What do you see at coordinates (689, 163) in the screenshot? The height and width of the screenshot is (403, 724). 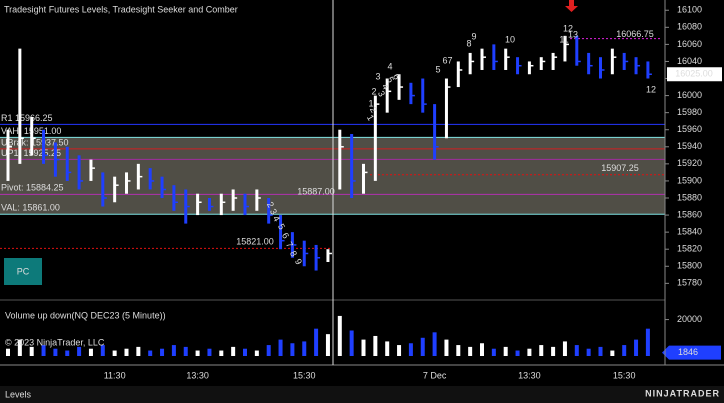 I see `y-tick-label: 15920` at bounding box center [689, 163].